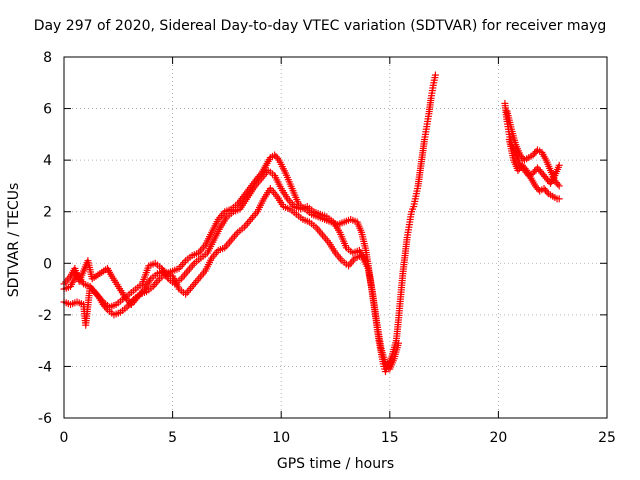  Describe the element at coordinates (172, 438) in the screenshot. I see `x-tick-label: 5` at that location.